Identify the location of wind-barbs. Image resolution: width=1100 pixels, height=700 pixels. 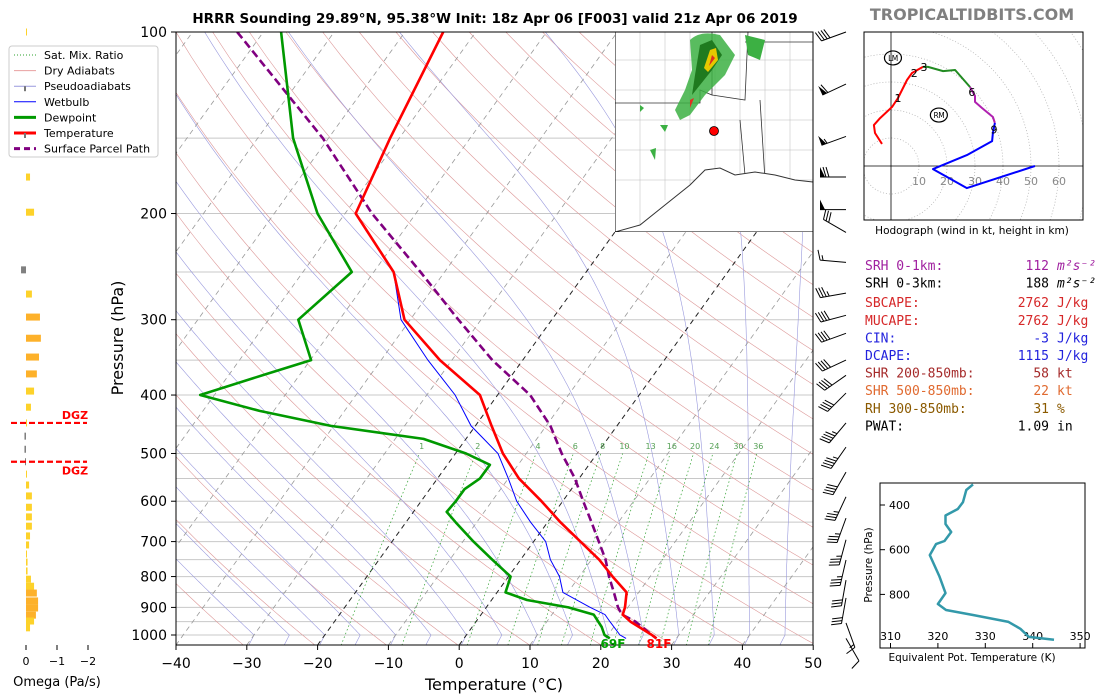
(837, 349).